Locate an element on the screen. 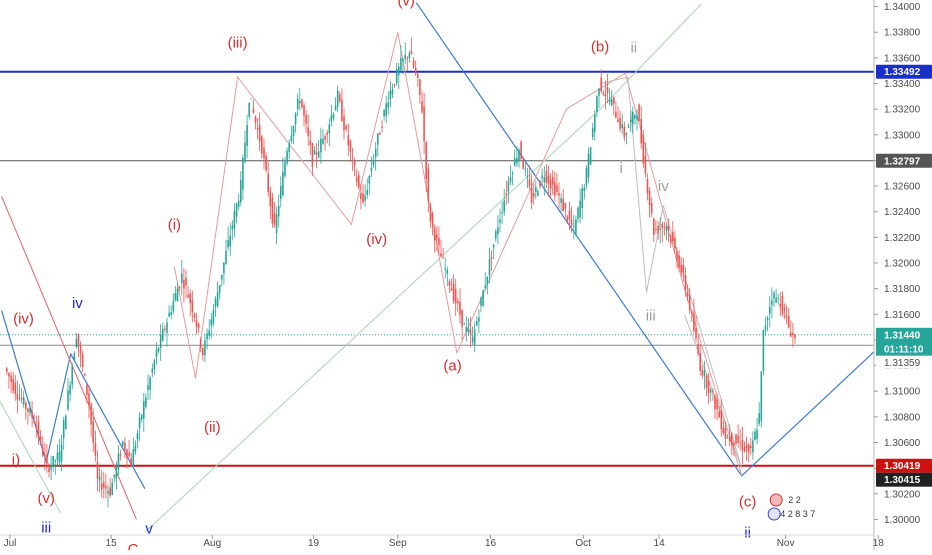 This screenshot has width=932, height=555. price-tick-label: 1.33000 is located at coordinates (902, 135).